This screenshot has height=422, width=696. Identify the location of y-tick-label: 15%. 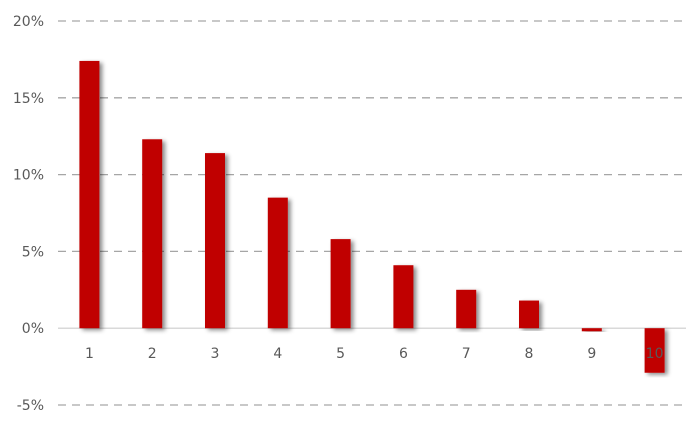
(28, 99).